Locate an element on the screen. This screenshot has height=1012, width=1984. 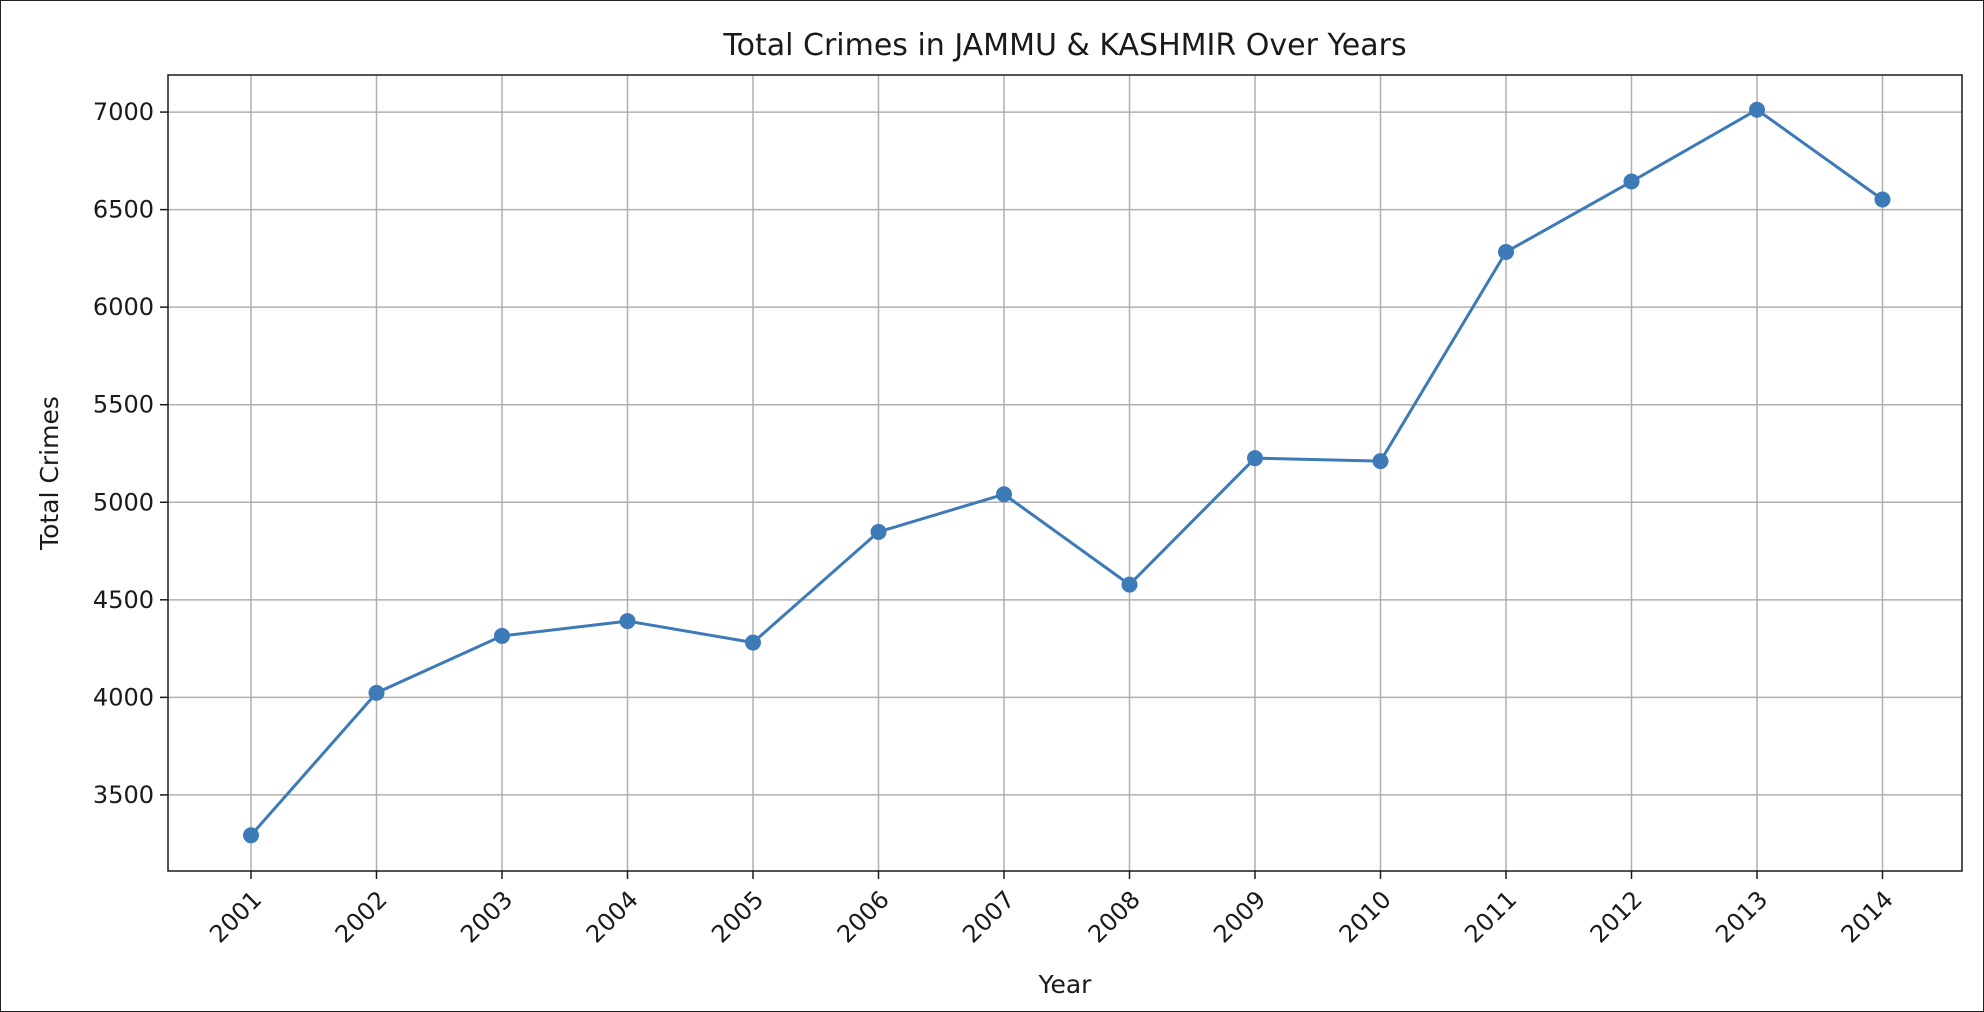
y-axis-label: Total Crimes is located at coordinates (49, 473).